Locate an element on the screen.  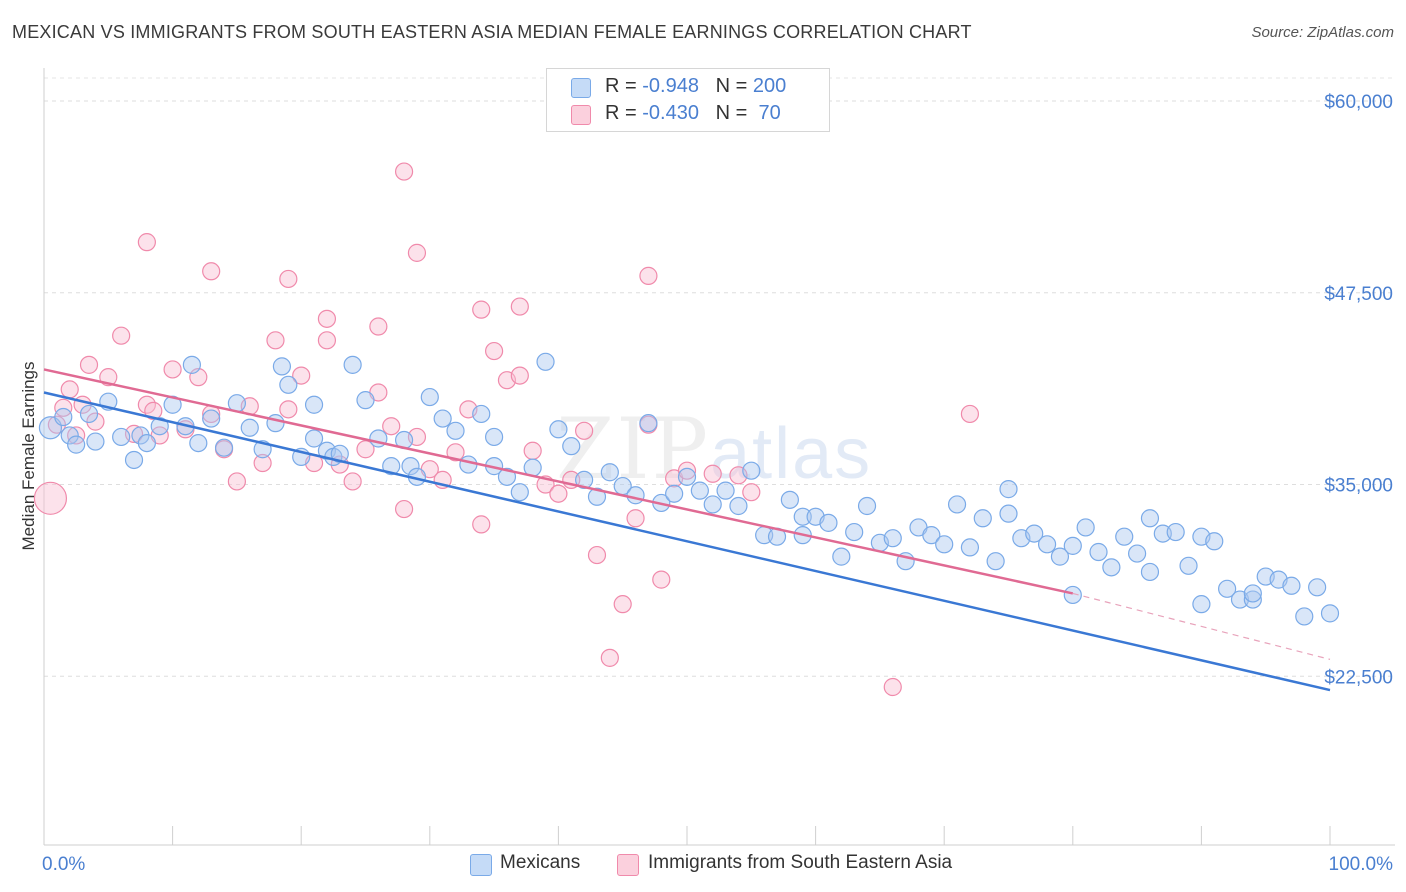
r-value: -0.430 is located at coordinates (670, 113).